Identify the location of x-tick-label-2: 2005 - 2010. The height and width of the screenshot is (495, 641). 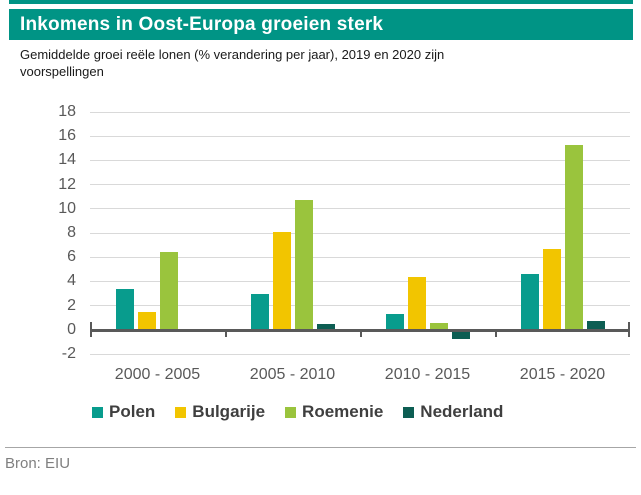
(292, 374).